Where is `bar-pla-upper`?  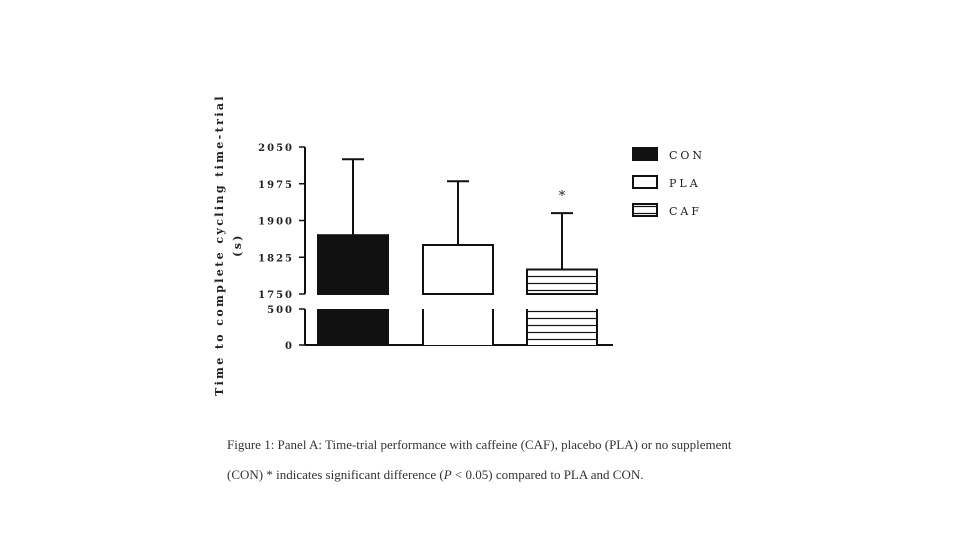
bar-pla-upper is located at coordinates (458, 269).